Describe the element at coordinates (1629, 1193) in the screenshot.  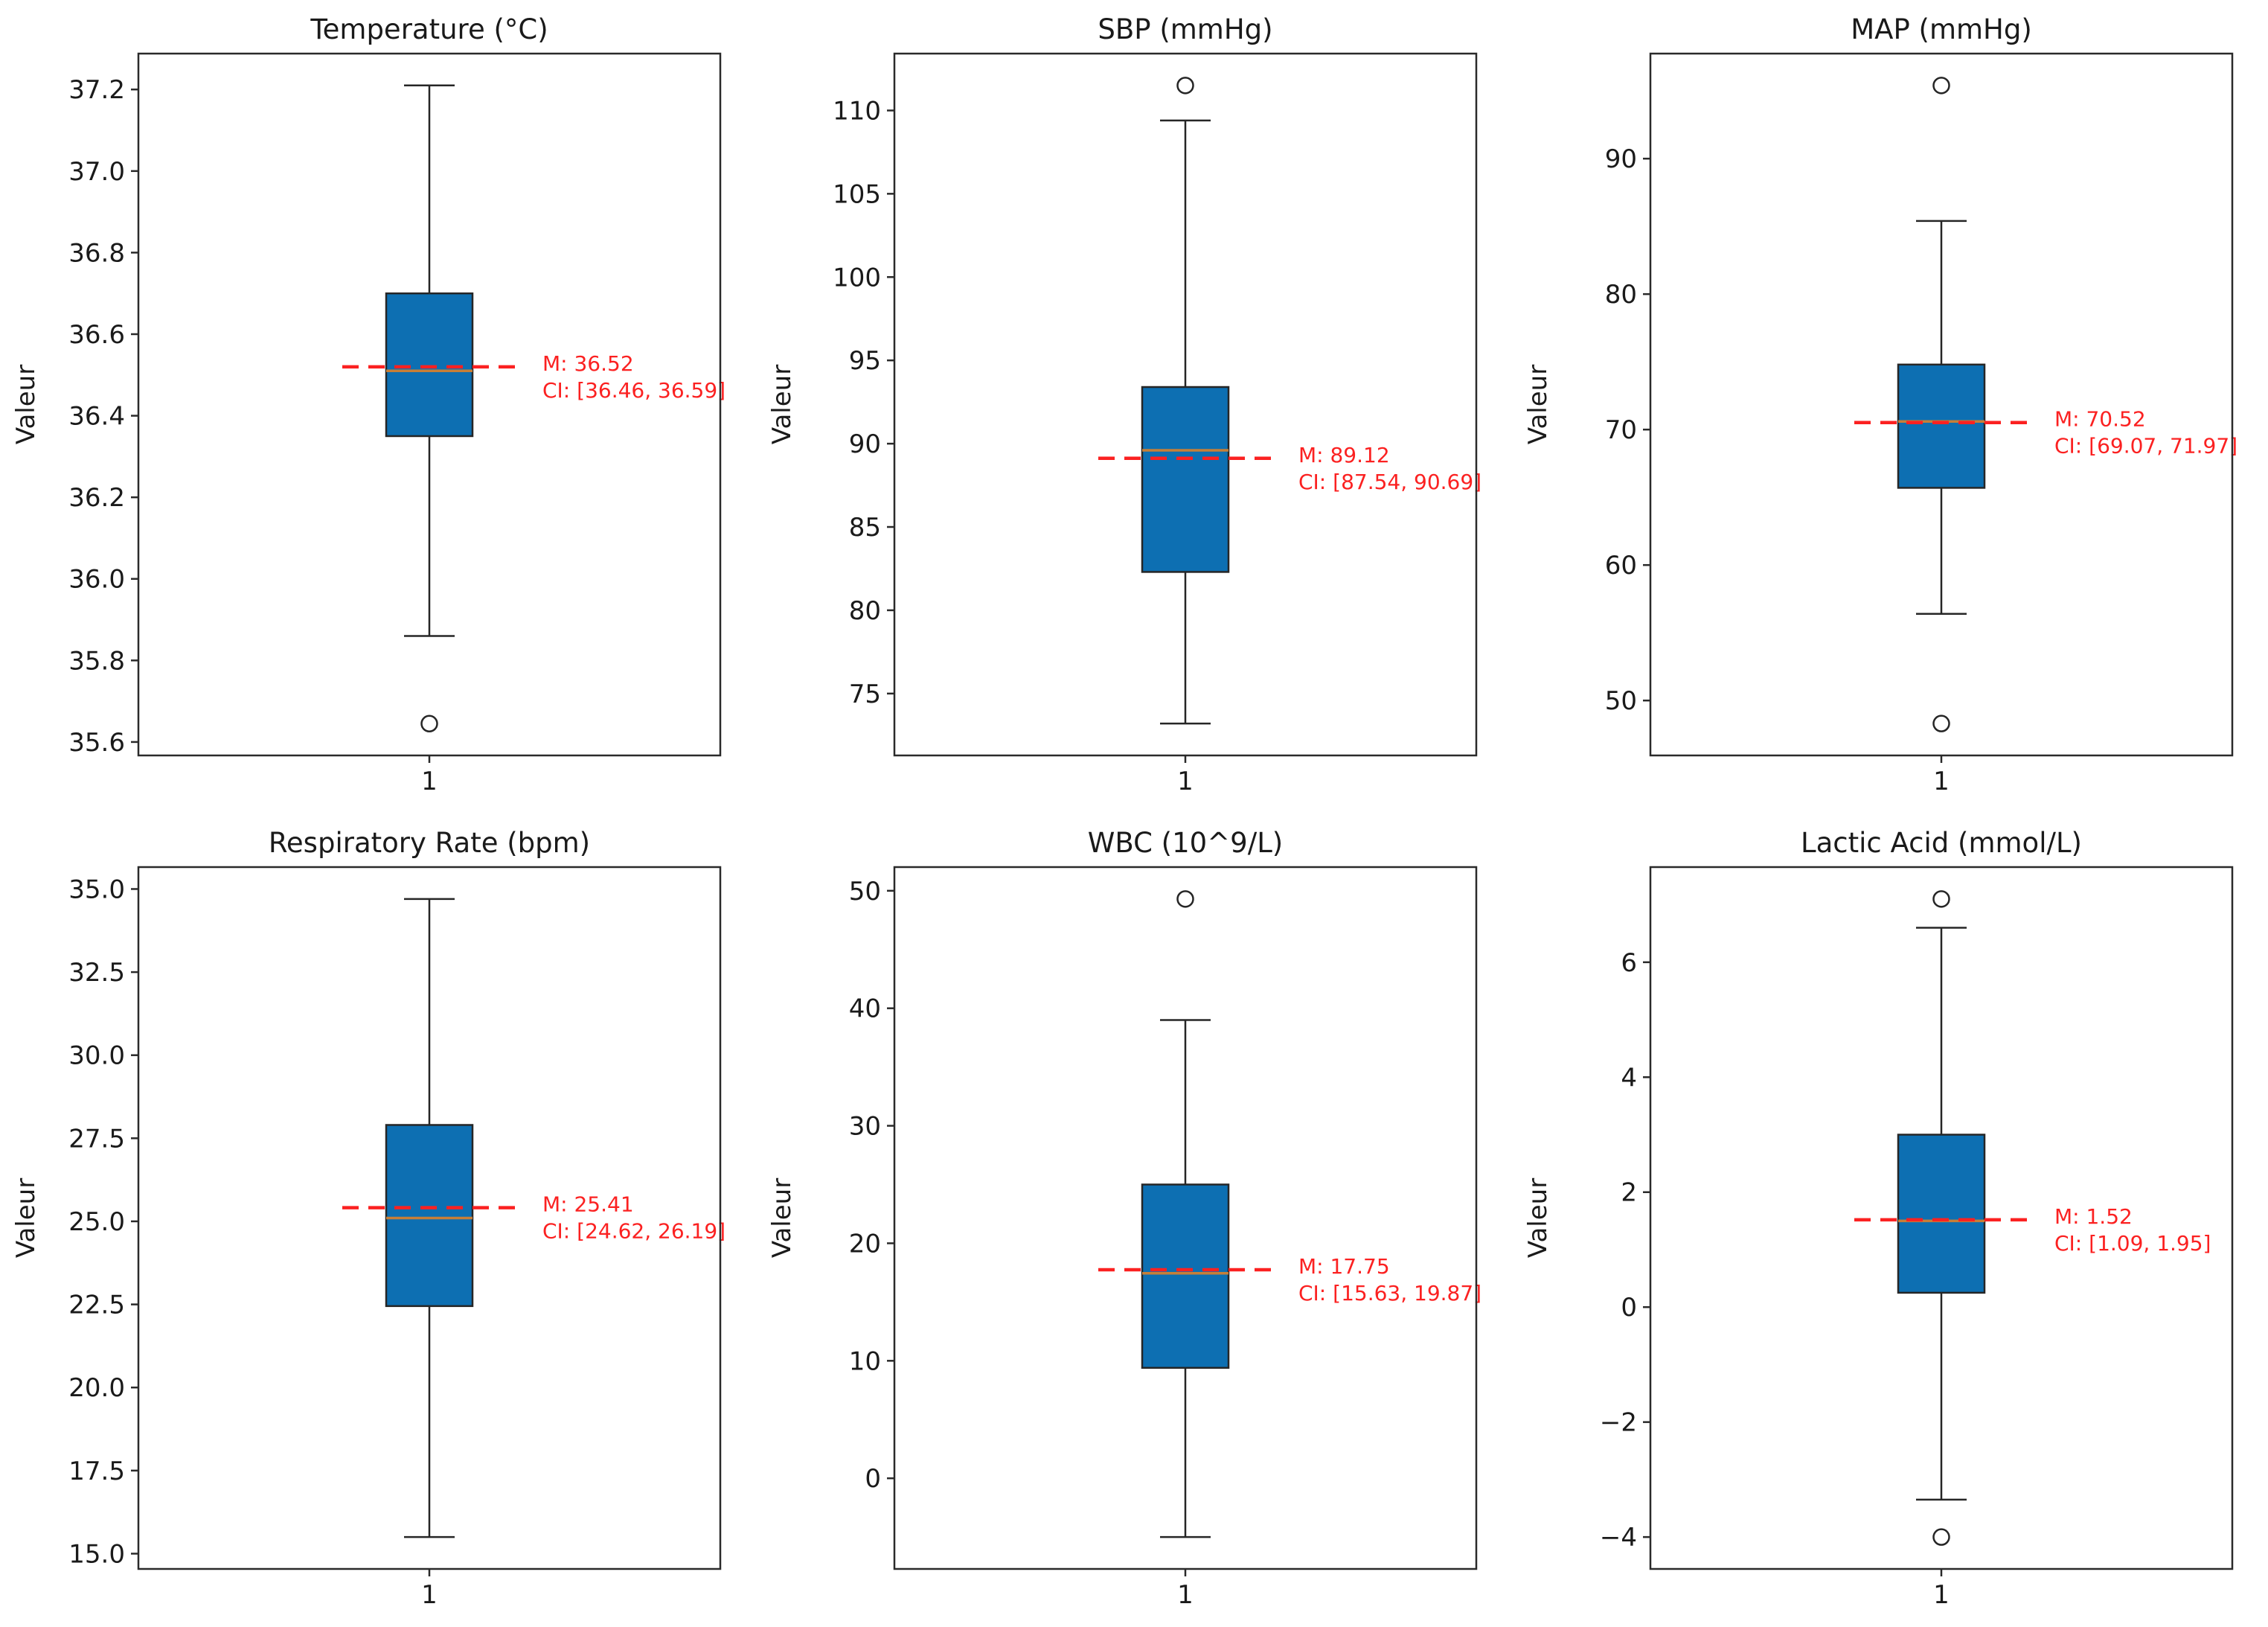
I see `y-tick-label: 2` at that location.